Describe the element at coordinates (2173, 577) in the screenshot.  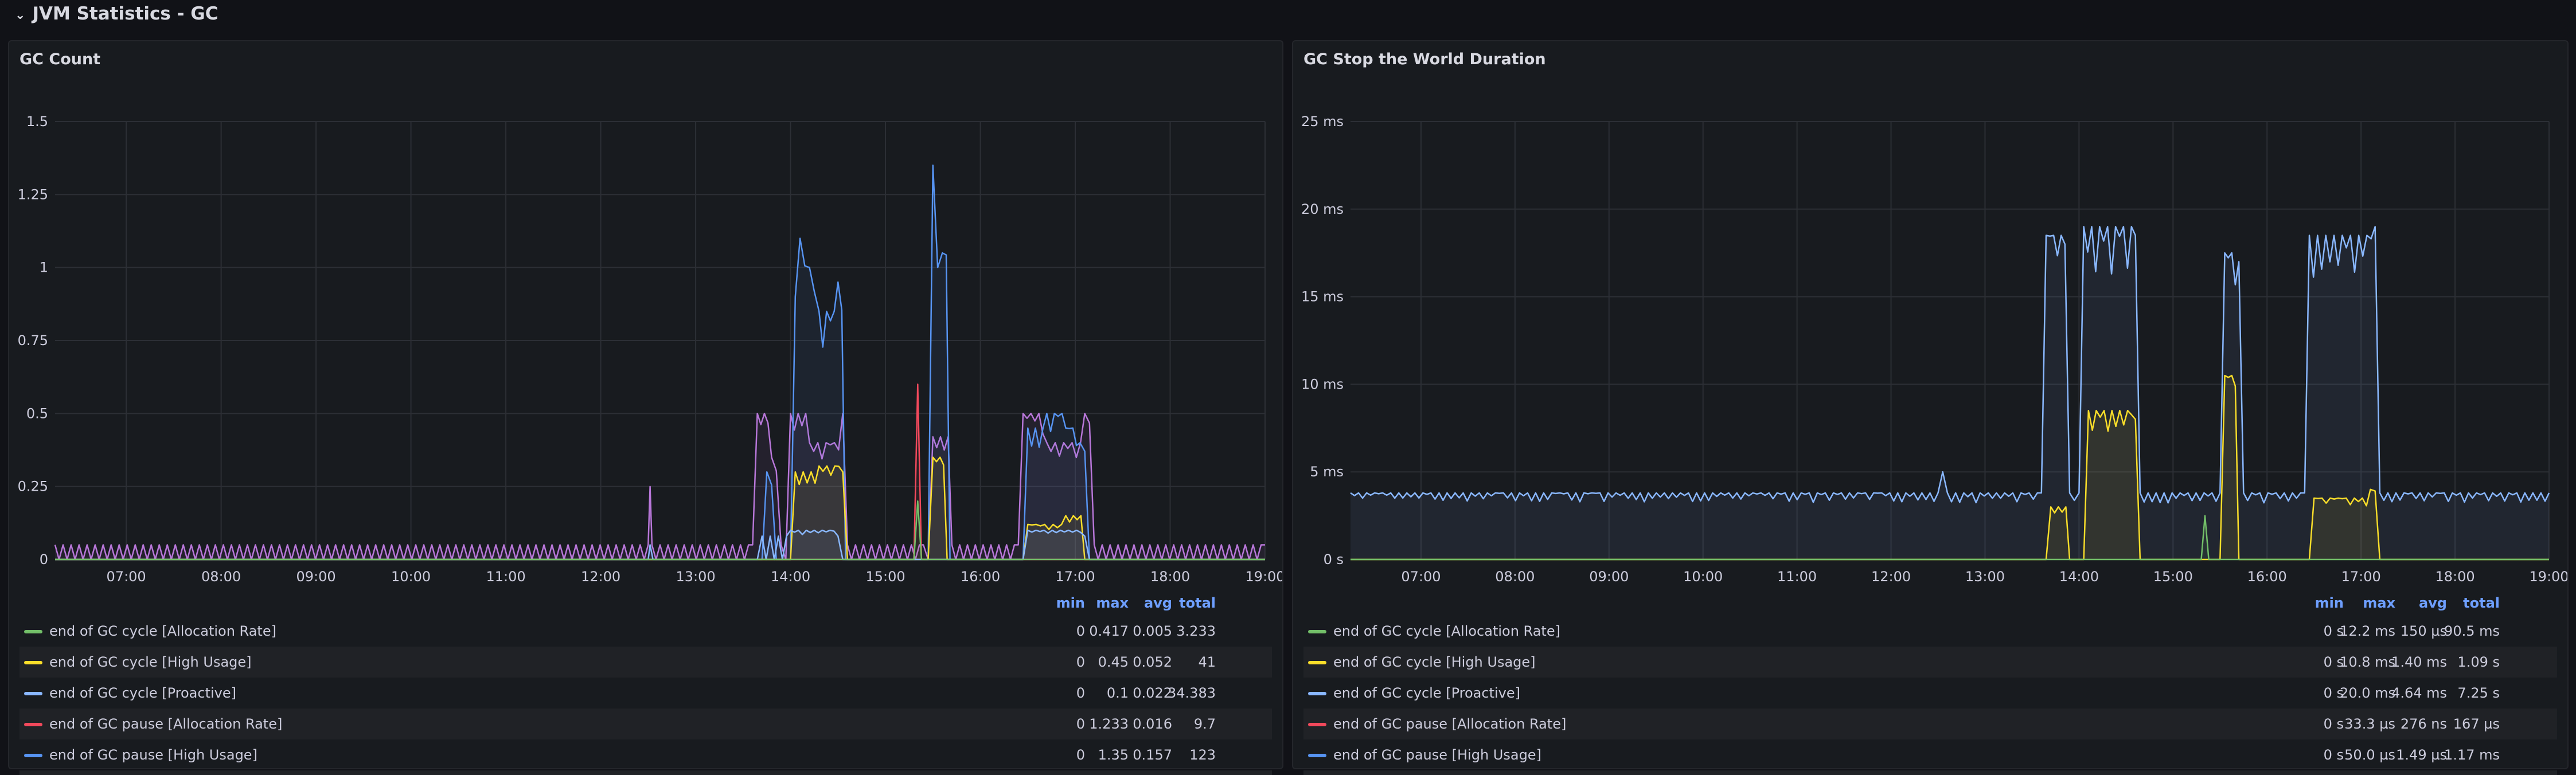
I see `x-tick-label: 15:00` at that location.